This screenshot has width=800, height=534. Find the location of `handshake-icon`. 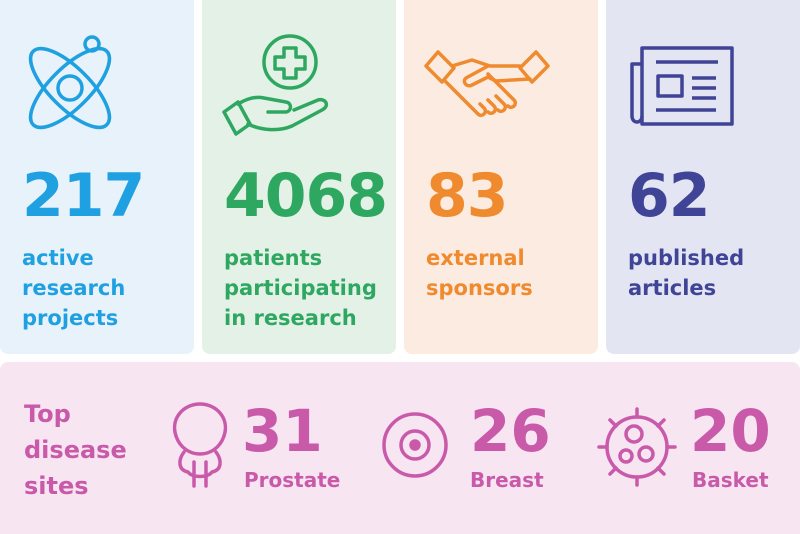

handshake-icon is located at coordinates (487, 84).